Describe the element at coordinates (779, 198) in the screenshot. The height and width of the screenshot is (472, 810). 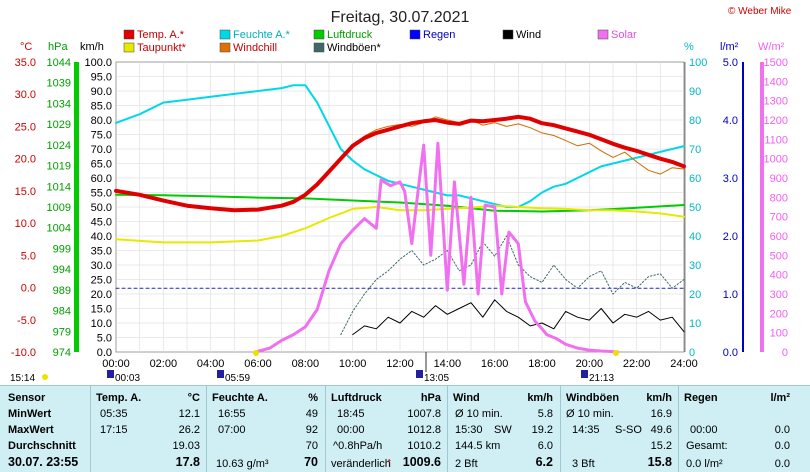
I see `solar-tick-label: 800` at that location.